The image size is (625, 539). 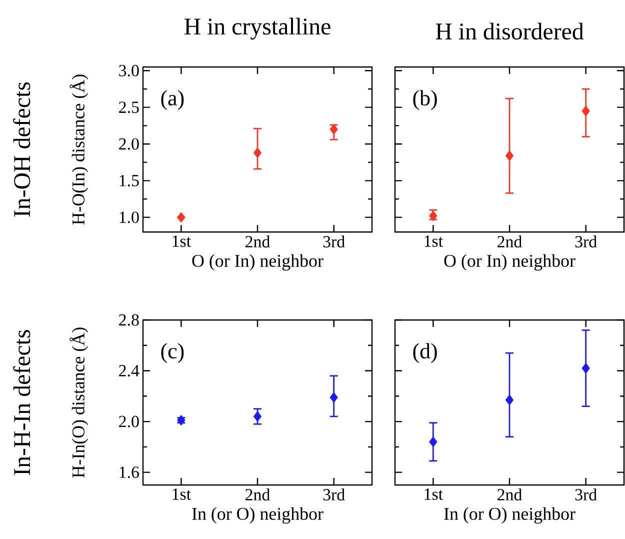 I want to click on y-tick-label: 2.8, so click(x=129, y=320).